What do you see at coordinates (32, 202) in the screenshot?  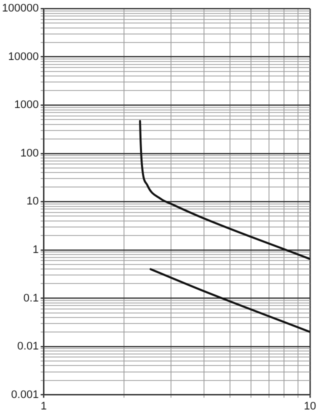 I see `y-tick-label: 10` at bounding box center [32, 202].